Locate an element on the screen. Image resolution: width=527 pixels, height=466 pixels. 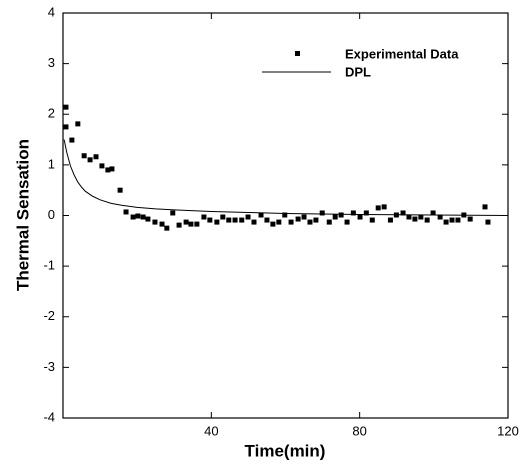
x-tick-label: 120 is located at coordinates (508, 430).